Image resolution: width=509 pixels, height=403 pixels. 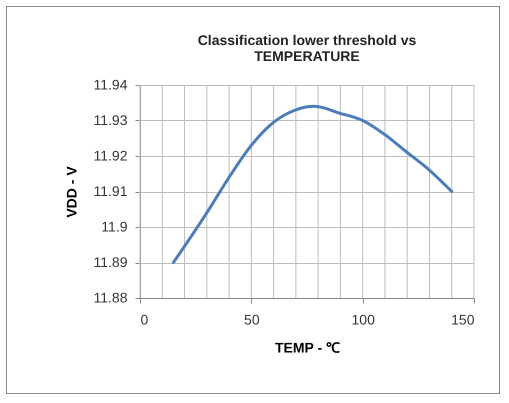 I want to click on y-tick-label: 11.94, so click(x=111, y=84).